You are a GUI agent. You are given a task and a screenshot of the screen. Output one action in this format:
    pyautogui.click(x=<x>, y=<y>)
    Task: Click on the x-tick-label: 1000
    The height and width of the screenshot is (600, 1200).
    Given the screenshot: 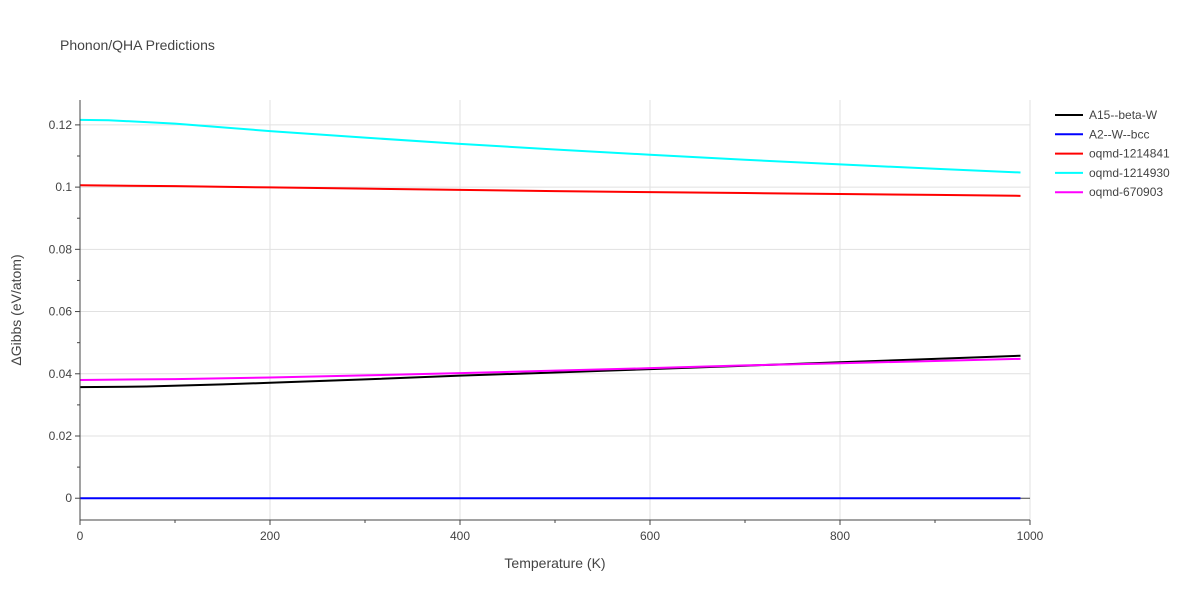 What is the action you would take?
    pyautogui.click(x=1030, y=536)
    